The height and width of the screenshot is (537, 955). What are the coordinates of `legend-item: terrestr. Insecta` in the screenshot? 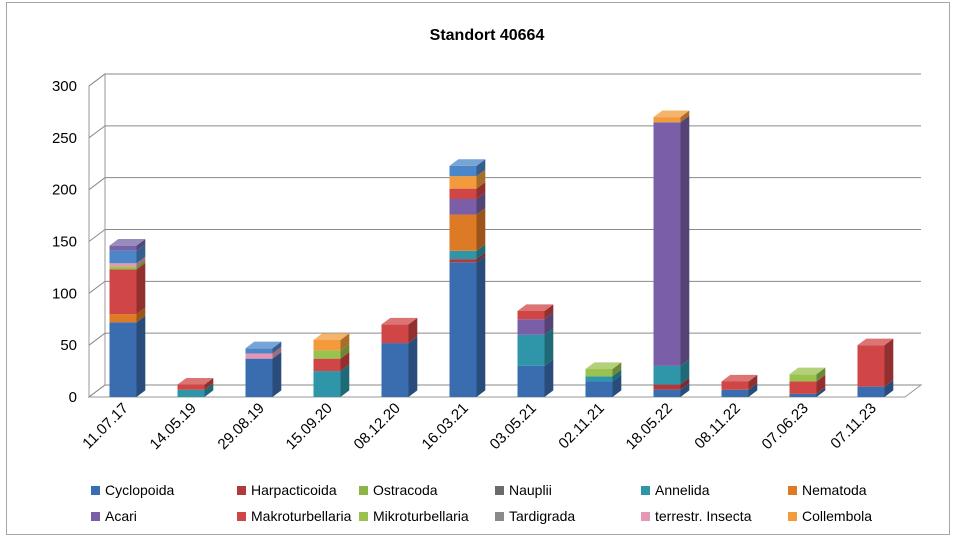 It's located at (696, 516).